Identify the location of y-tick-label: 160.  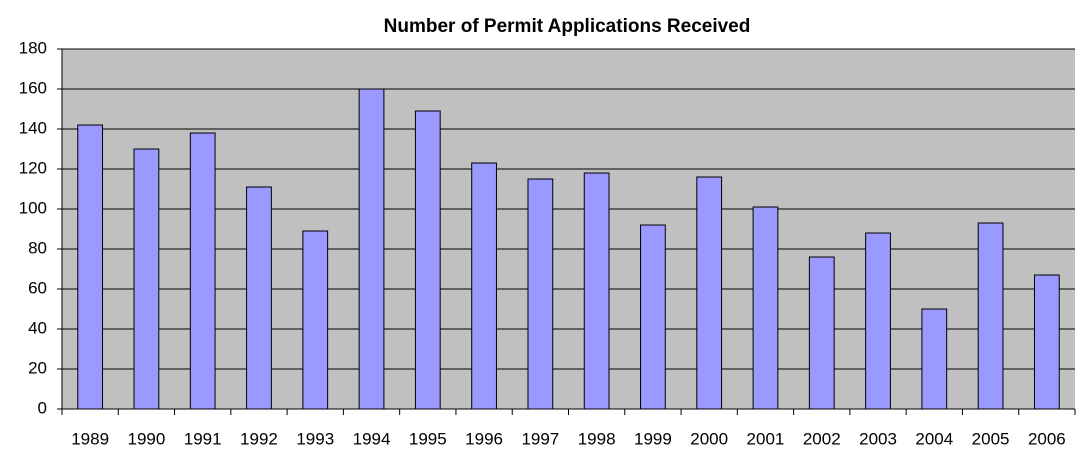
(33, 87).